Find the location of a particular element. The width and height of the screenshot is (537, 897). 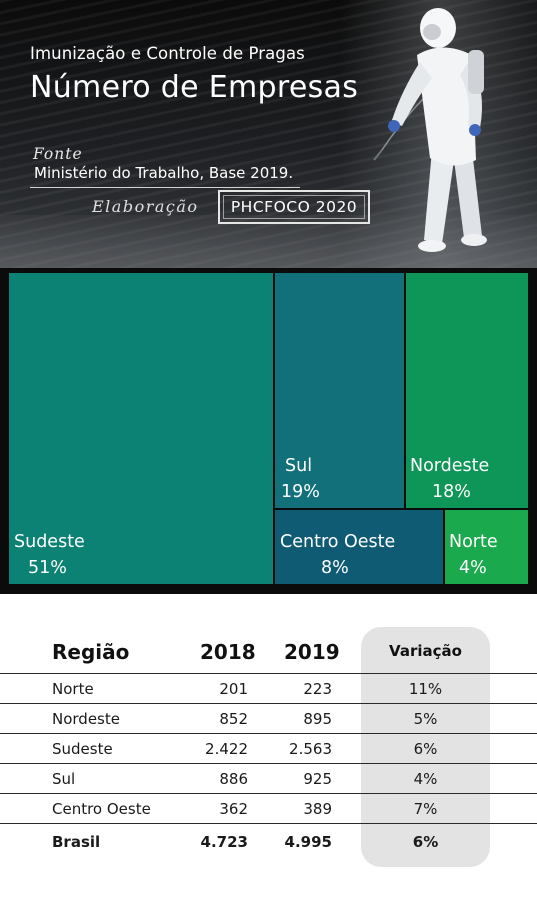

cell-region: Sudeste is located at coordinates (82, 749).